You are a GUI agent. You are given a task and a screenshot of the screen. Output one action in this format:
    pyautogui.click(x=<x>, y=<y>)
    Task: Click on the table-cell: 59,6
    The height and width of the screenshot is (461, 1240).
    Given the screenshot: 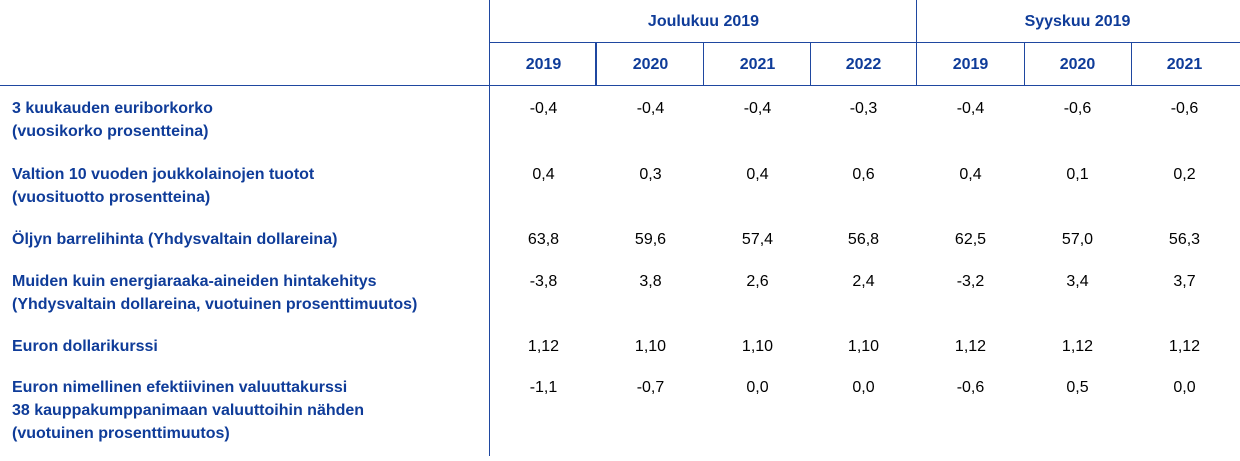 What is the action you would take?
    pyautogui.click(x=650, y=239)
    